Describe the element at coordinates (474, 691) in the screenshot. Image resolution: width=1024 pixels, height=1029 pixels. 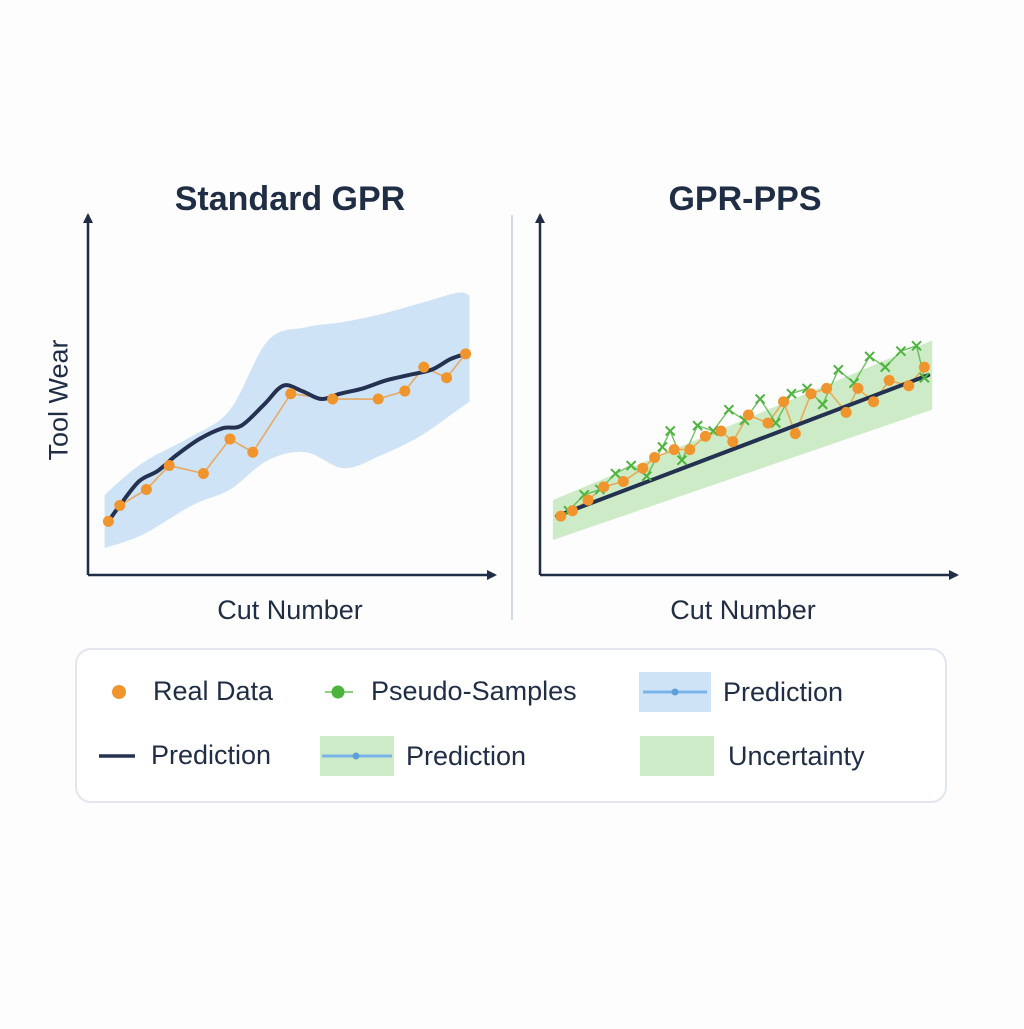
I see `legend-label-pseudo-samples: Pseudo-Samples` at that location.